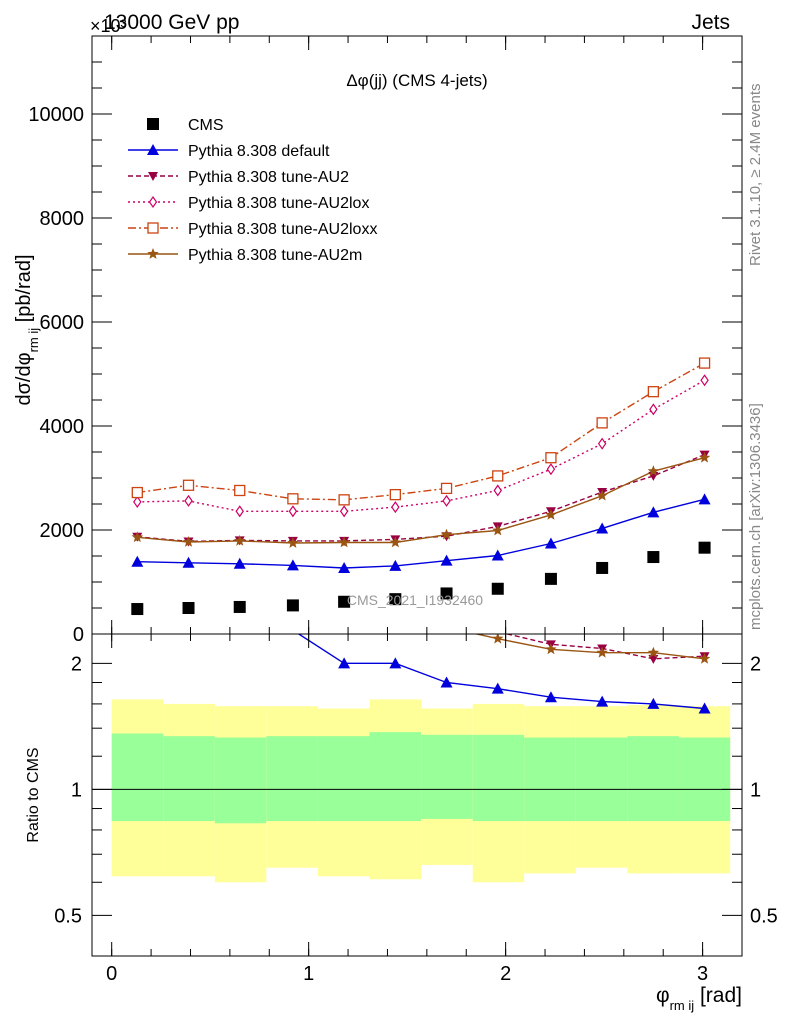 This screenshot has height=1024, width=786. I want to click on series-line-au2, so click(421, 498).